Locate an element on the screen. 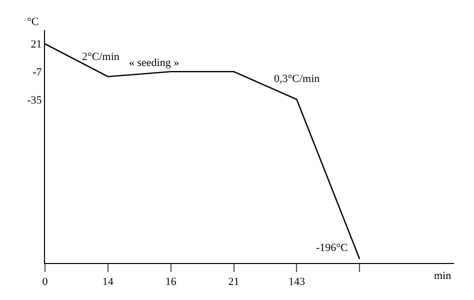 The width and height of the screenshot is (474, 300). x-tick-label: 0 is located at coordinates (45, 282).